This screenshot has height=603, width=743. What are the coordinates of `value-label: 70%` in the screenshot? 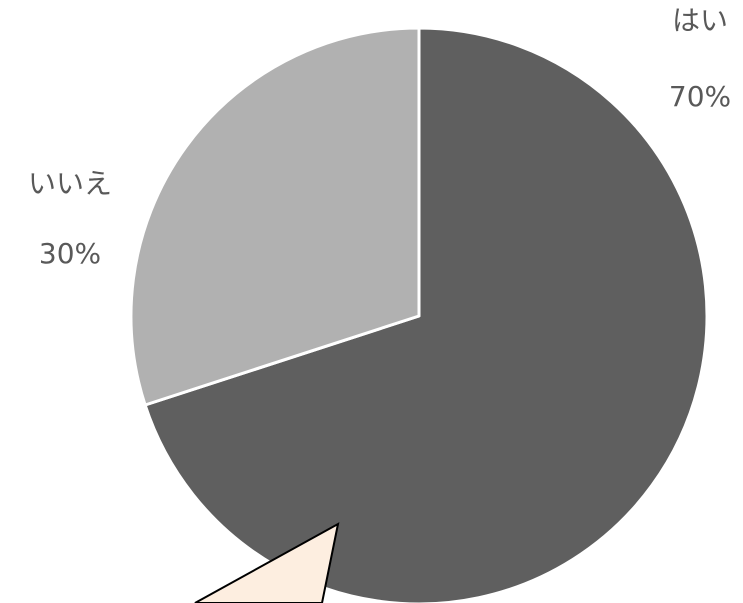 It's located at (700, 96).